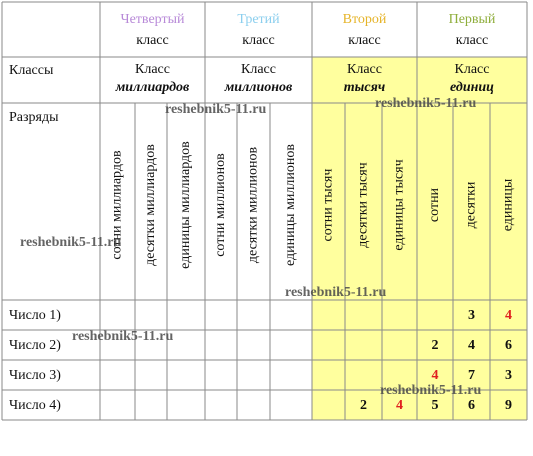 The height and width of the screenshot is (456, 533). I want to click on rank-label: единицы, so click(508, 204).